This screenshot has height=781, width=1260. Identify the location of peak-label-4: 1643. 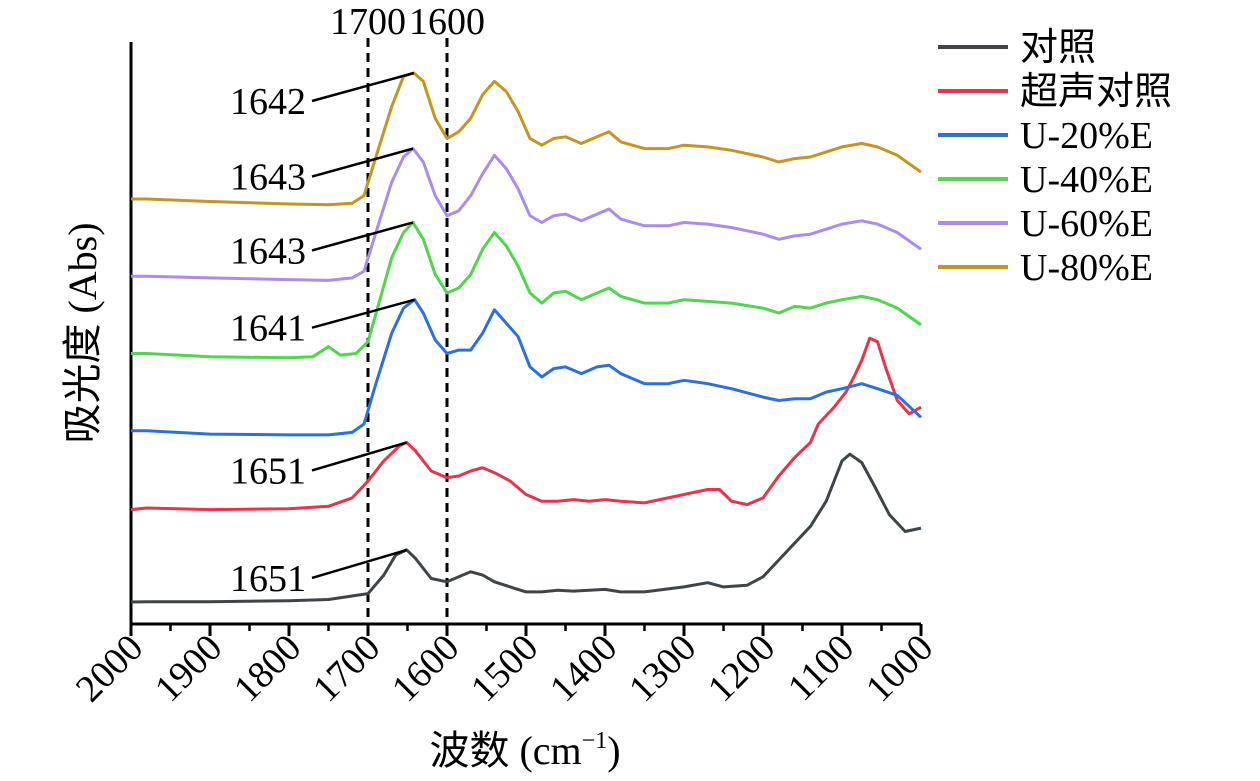
(268, 178).